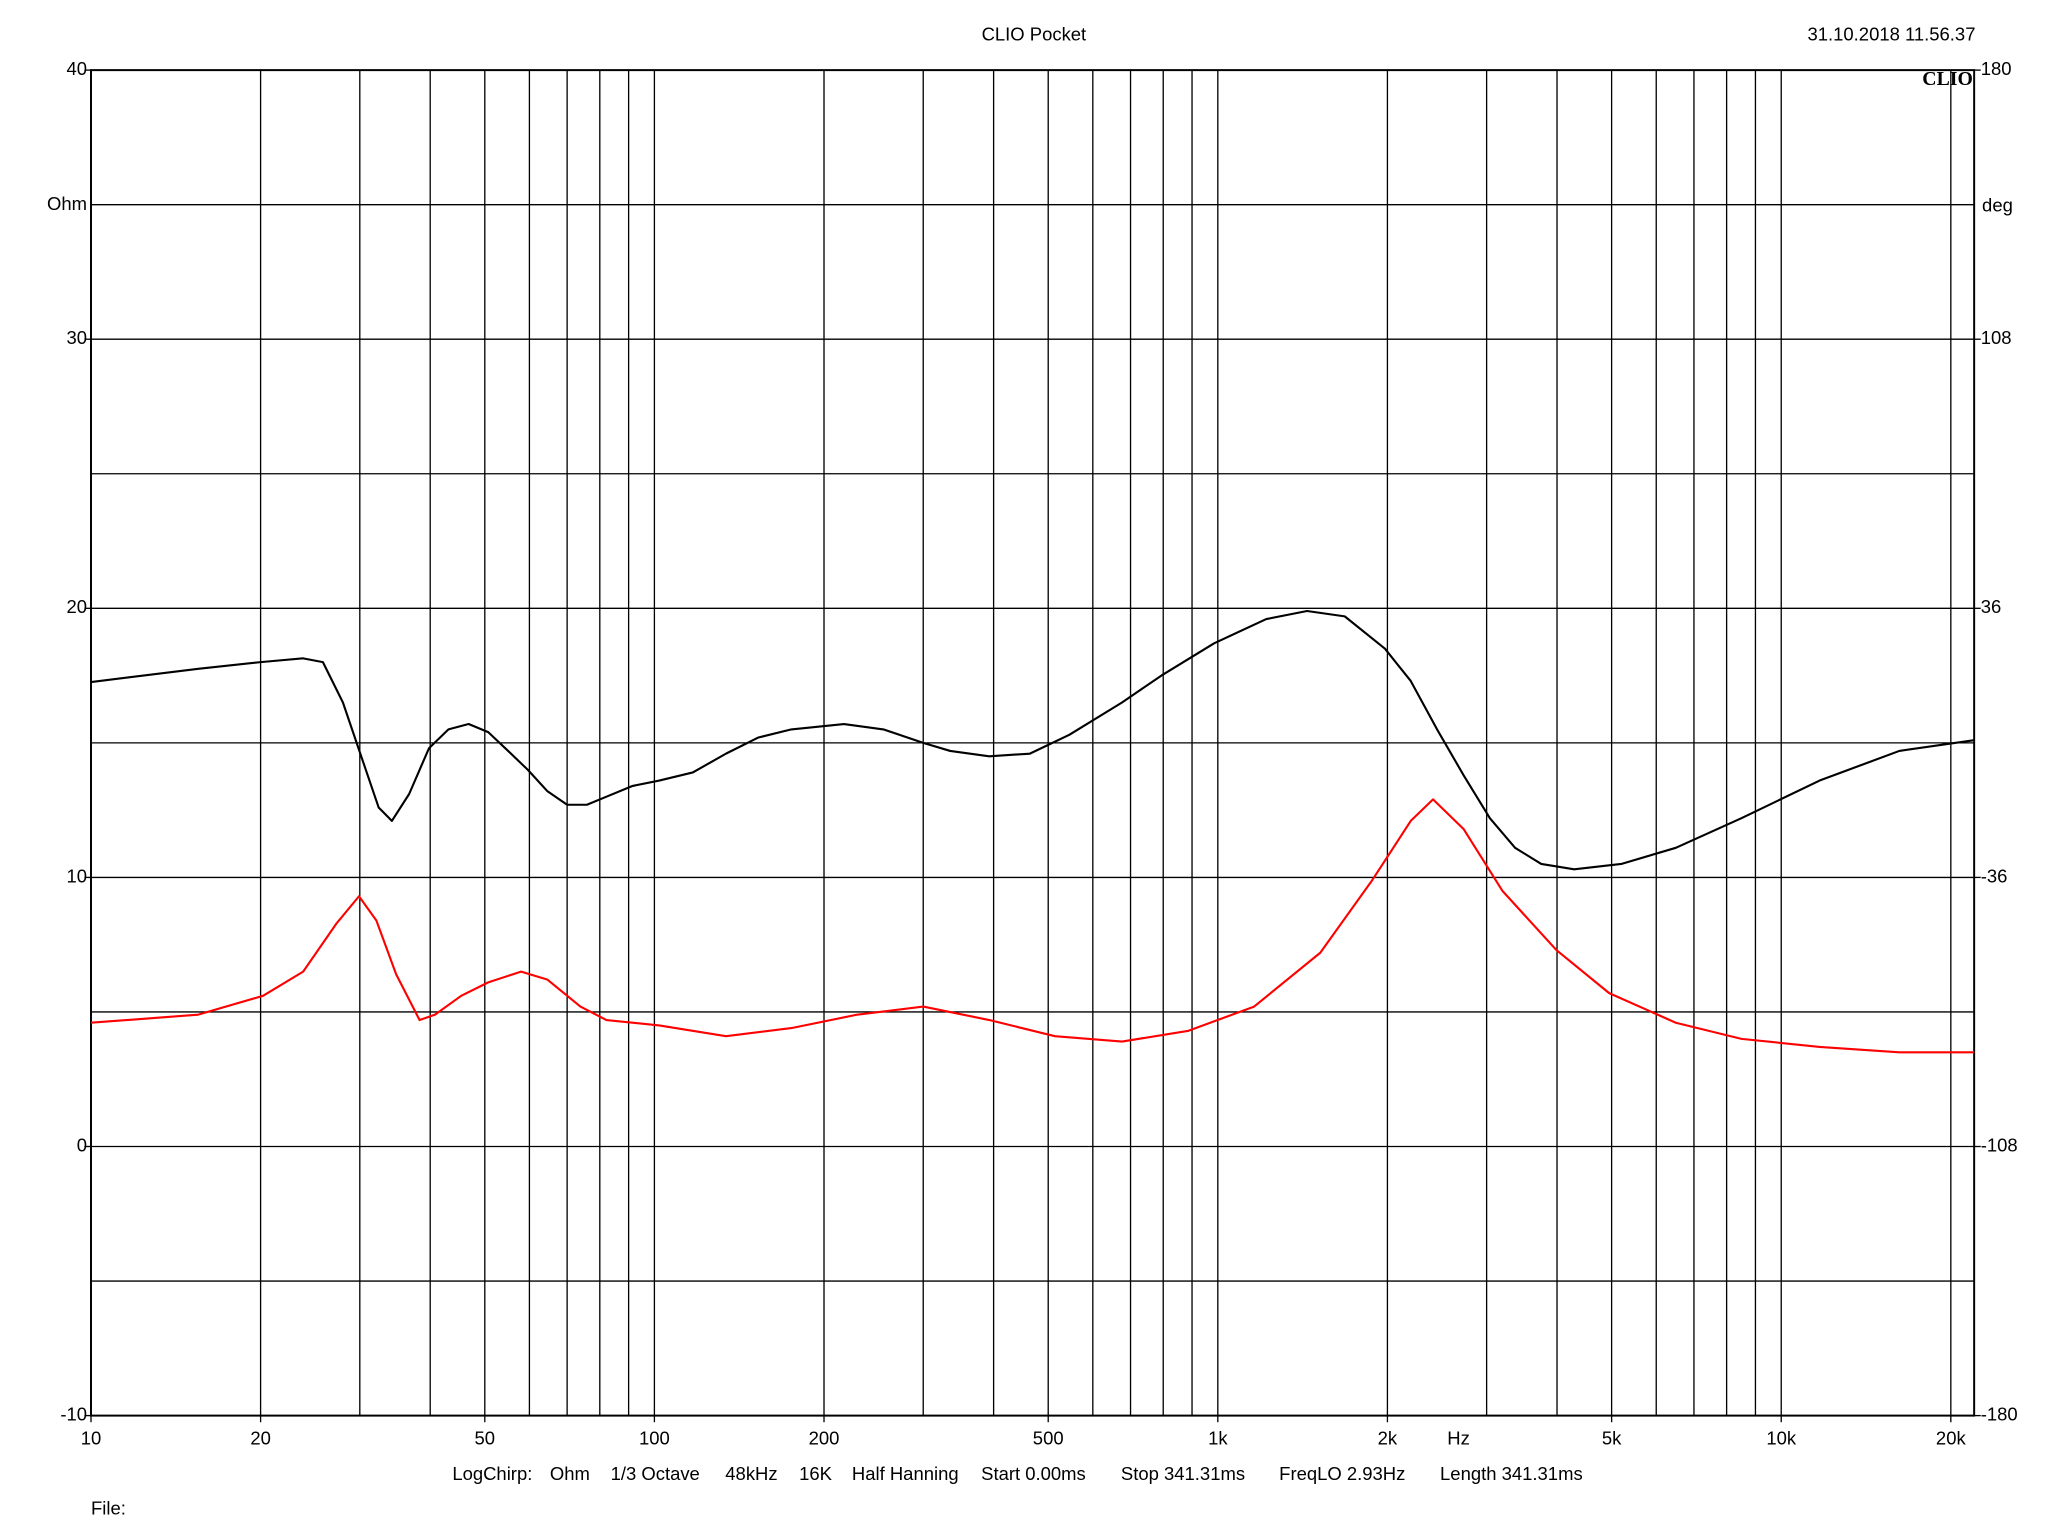 The height and width of the screenshot is (1536, 2048). Describe the element at coordinates (1781, 1437) in the screenshot. I see `x-tick-label: 10k` at that location.